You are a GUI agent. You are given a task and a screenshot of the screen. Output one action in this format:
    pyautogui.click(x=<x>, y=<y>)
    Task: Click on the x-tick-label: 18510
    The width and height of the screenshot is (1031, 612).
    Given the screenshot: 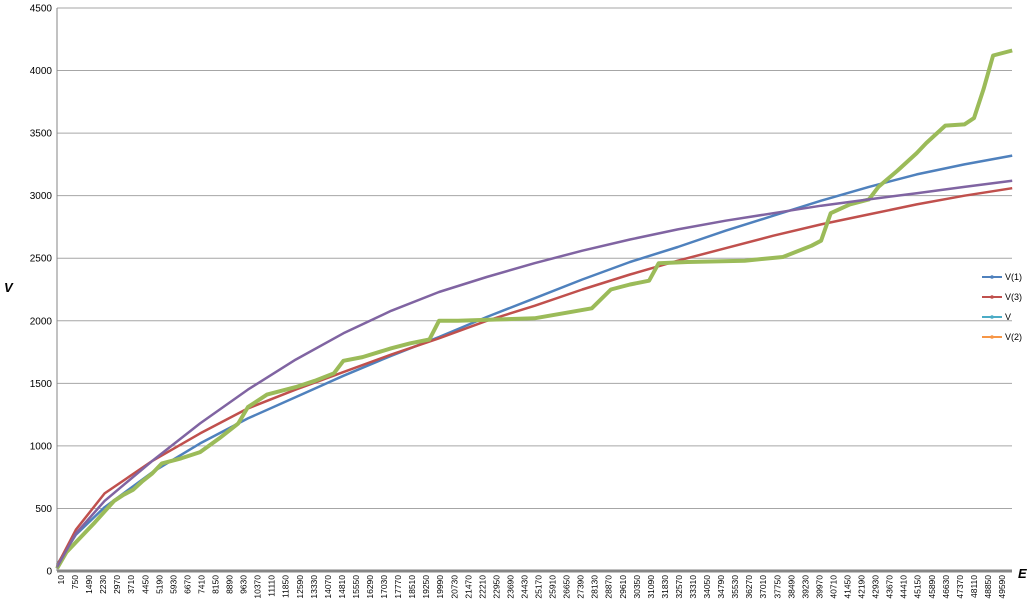 What is the action you would take?
    pyautogui.click(x=412, y=587)
    